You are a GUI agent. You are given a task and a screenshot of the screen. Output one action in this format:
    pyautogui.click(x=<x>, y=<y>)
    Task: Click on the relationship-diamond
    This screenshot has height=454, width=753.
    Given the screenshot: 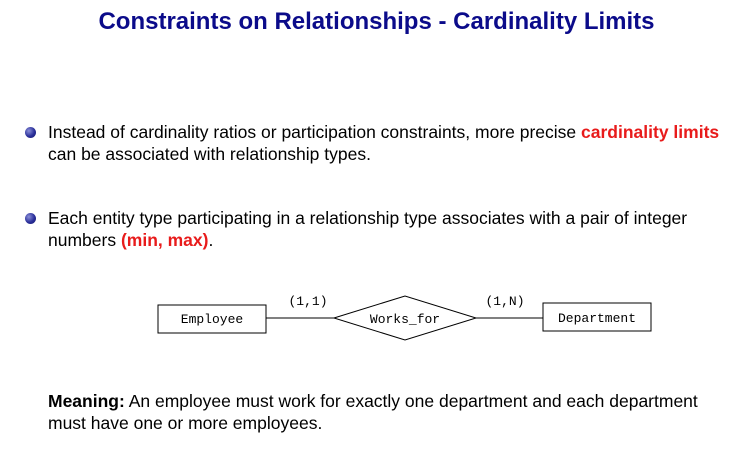 What is the action you would take?
    pyautogui.click(x=405, y=318)
    